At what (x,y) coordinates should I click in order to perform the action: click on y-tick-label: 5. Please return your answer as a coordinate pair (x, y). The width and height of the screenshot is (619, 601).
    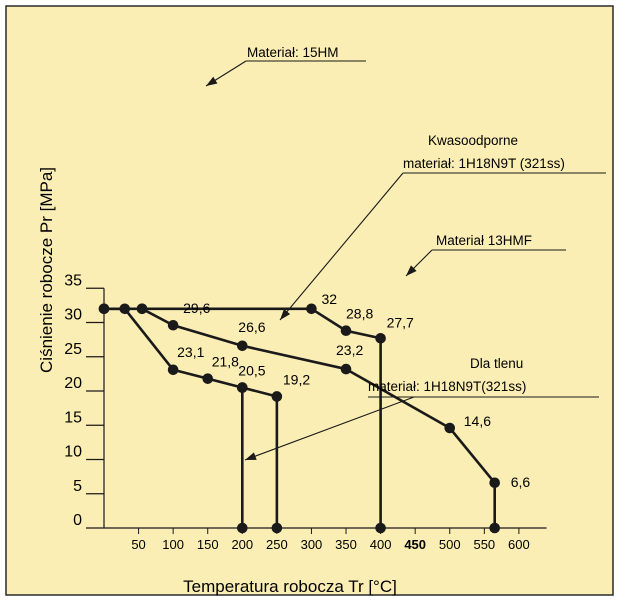
    Looking at the image, I should click on (77, 486).